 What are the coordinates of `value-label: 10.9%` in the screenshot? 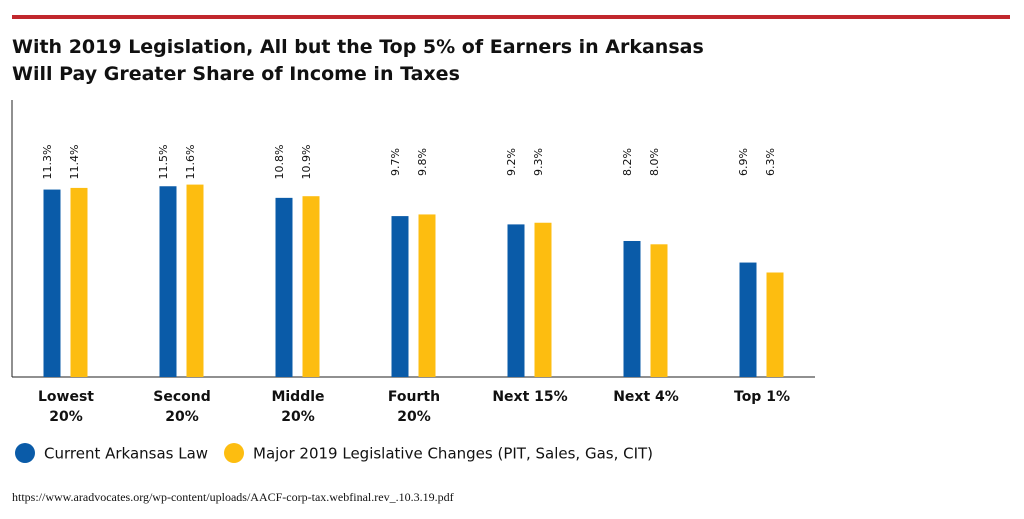 It's located at (306, 162).